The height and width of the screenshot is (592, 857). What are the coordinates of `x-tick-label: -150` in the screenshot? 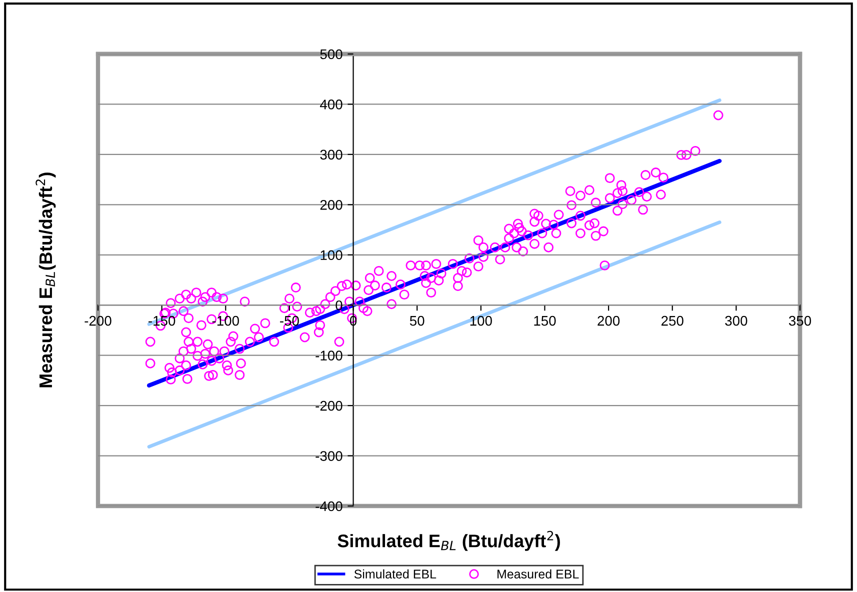 It's located at (162, 321).